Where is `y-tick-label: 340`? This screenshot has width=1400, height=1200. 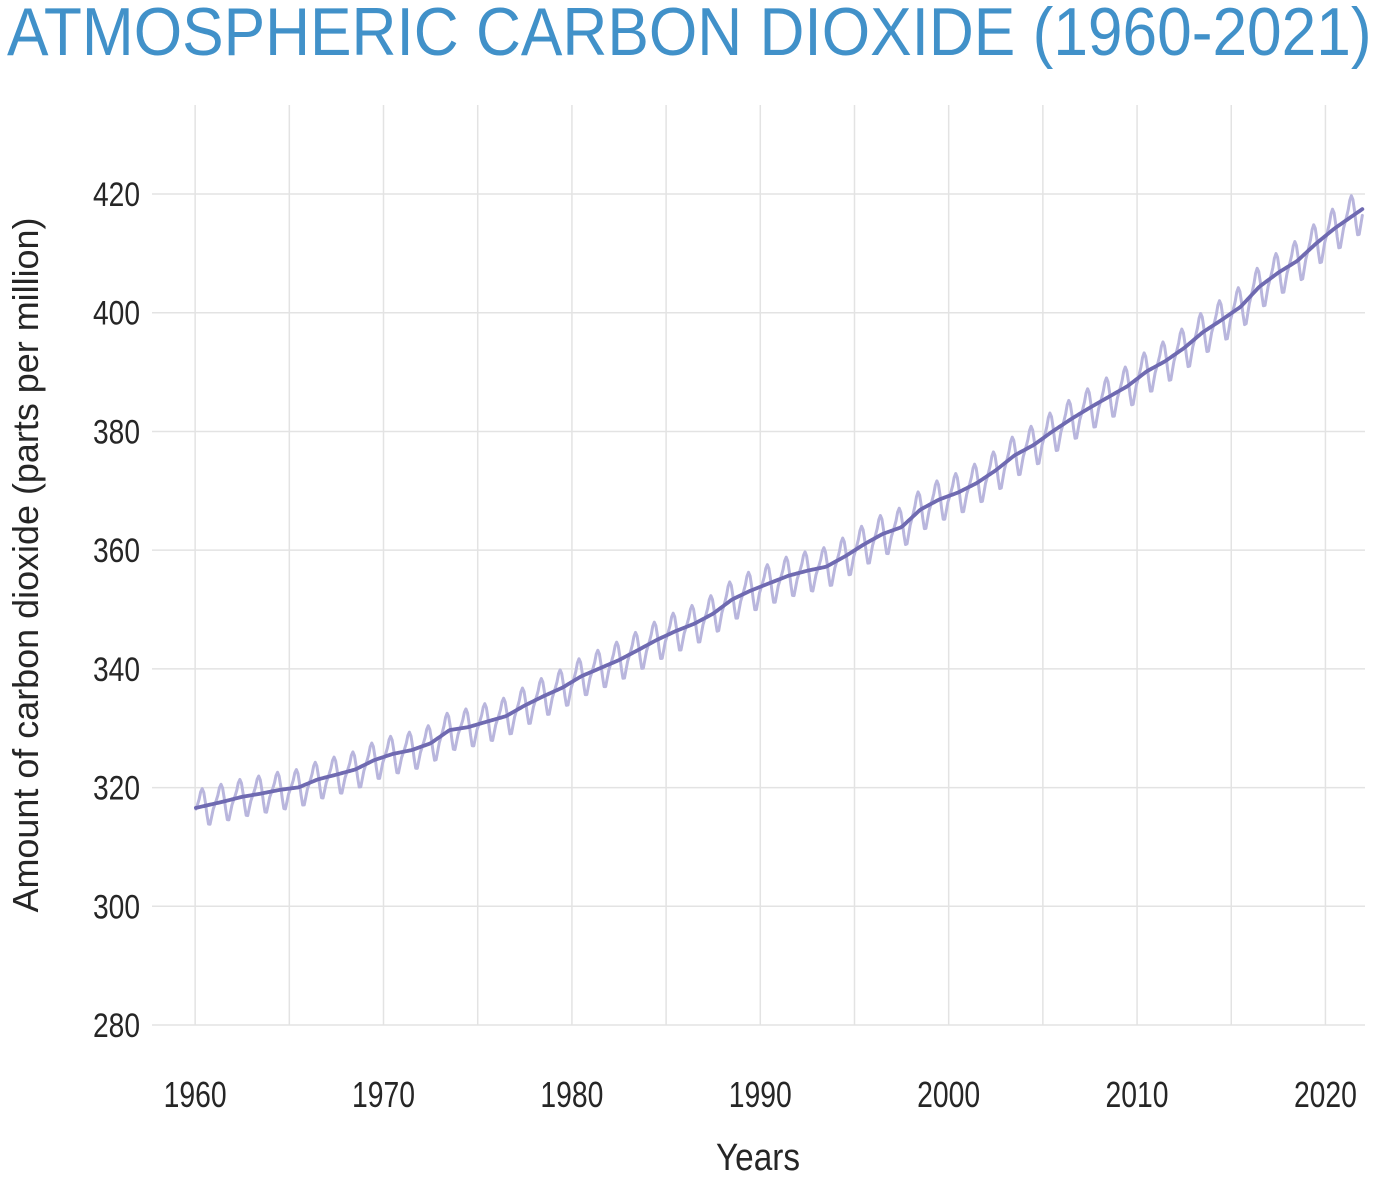 y-tick-label: 340 is located at coordinates (116, 670).